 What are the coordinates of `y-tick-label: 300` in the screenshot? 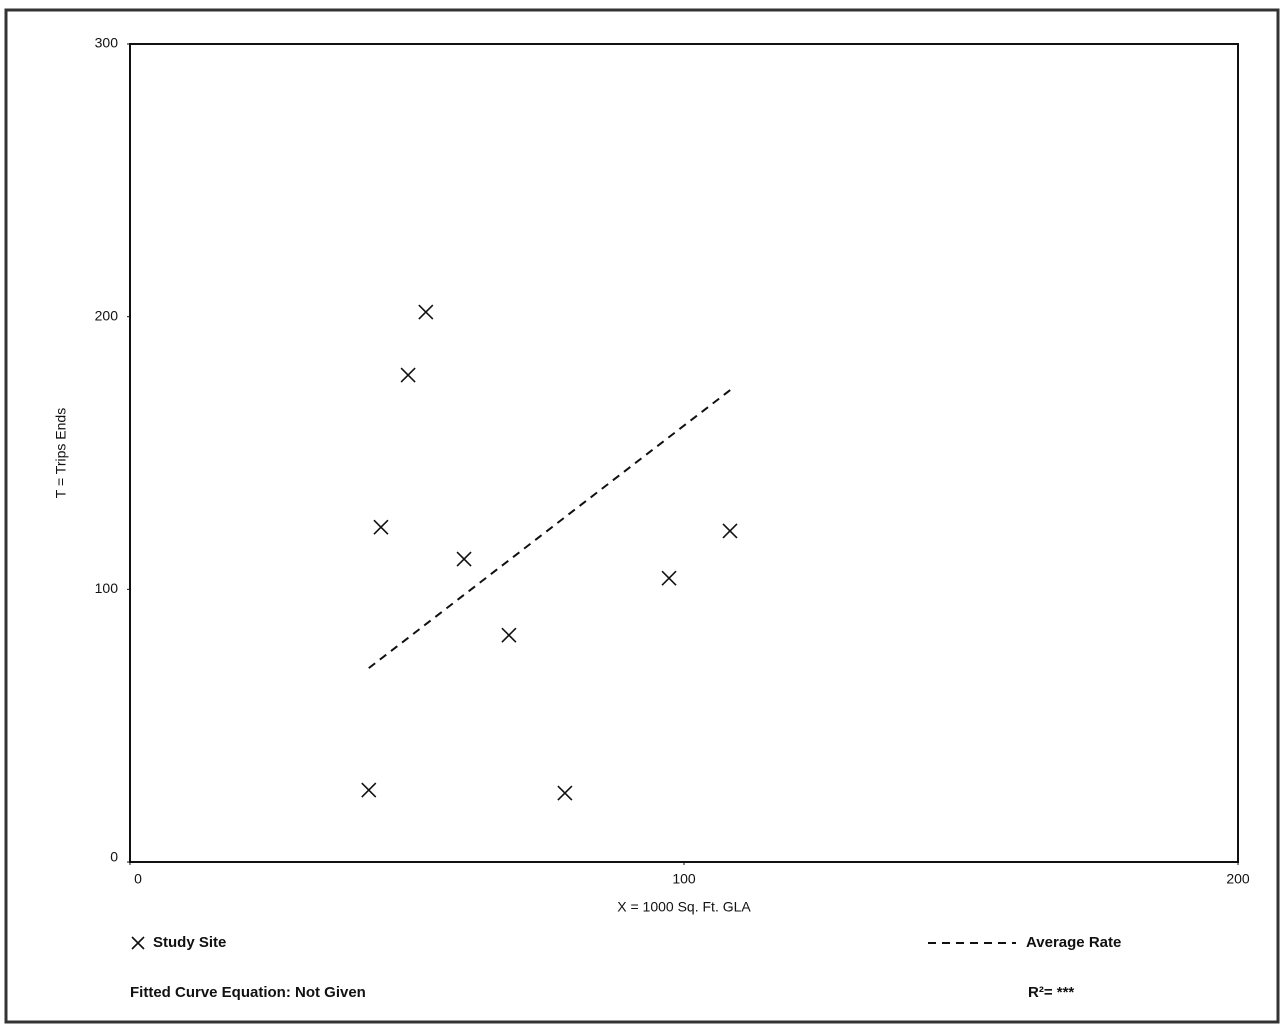 It's located at (107, 43).